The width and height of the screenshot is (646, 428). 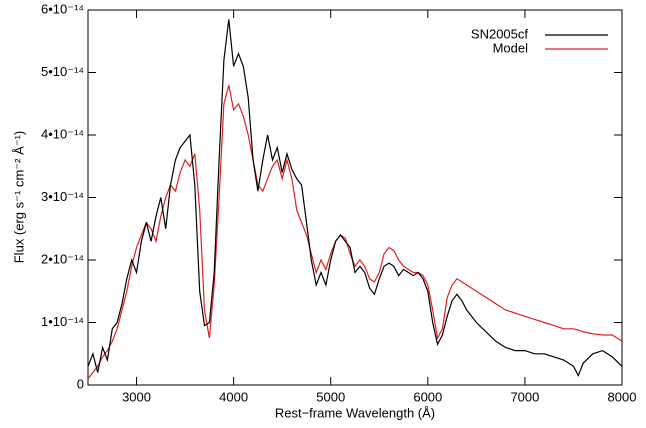 What do you see at coordinates (62, 196) in the screenshot?
I see `y-tick-label: 3•10⁻¹⁴` at bounding box center [62, 196].